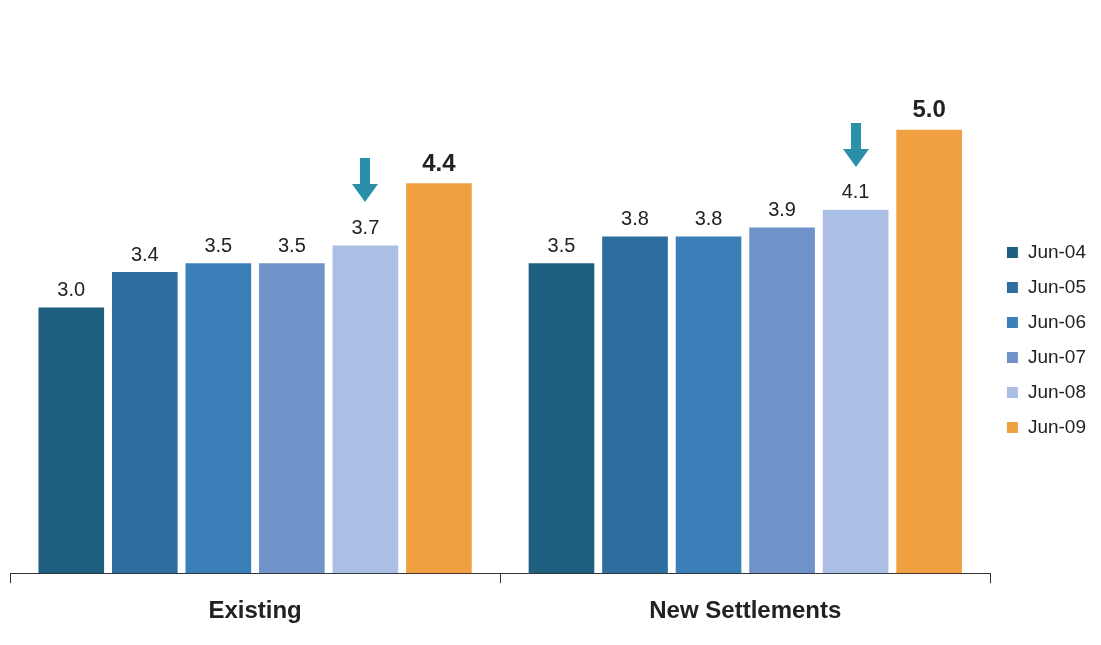 This screenshot has height=645, width=1101. I want to click on x-tick-label: Existing, so click(255, 610).